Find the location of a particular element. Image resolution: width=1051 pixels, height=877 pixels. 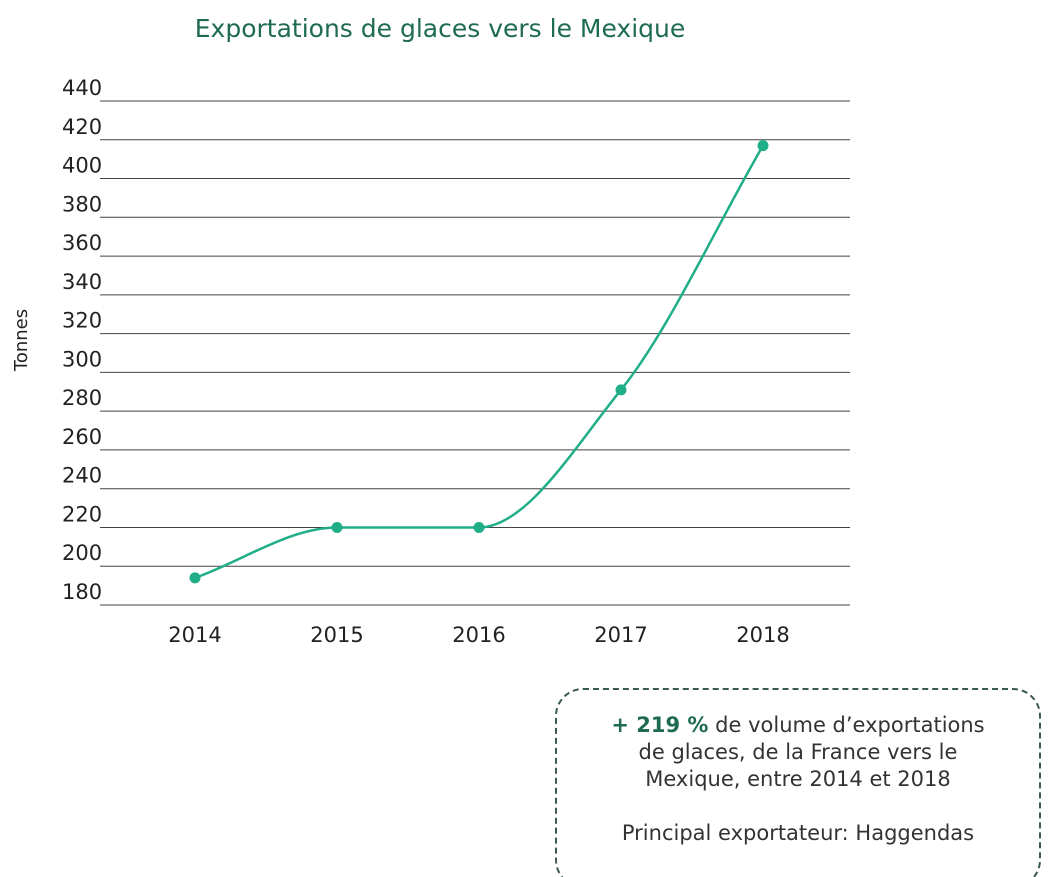

y-tick-label: 380 is located at coordinates (82, 204).